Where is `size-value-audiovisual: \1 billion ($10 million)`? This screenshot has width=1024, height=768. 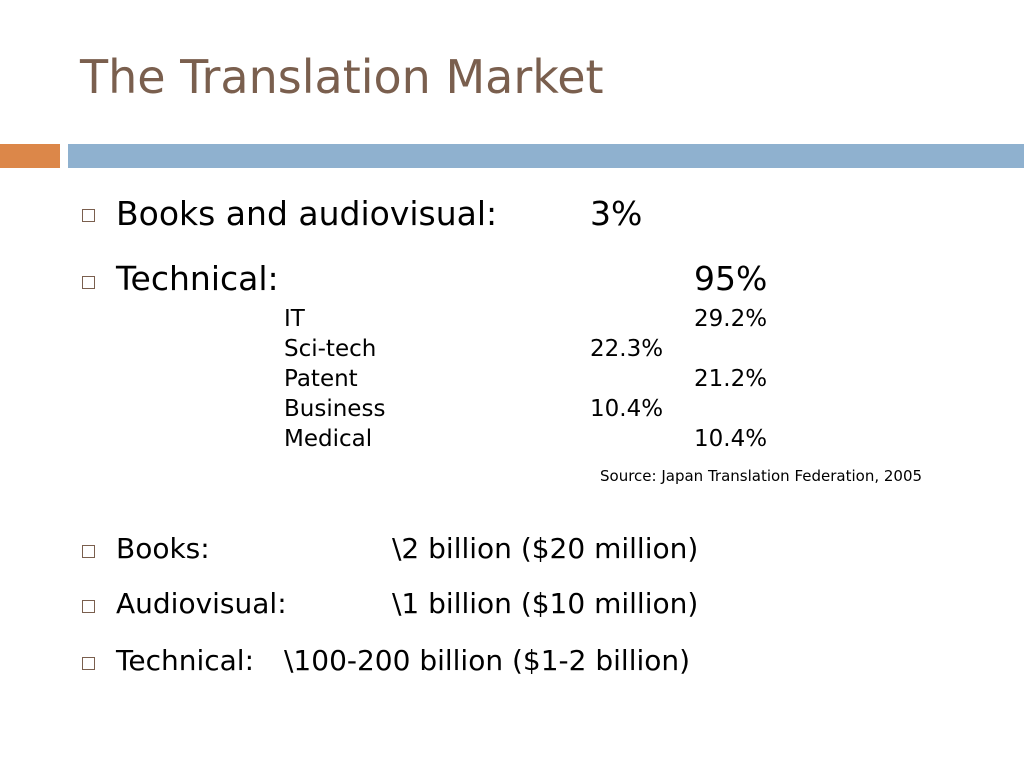 size-value-audiovisual: \1 billion ($10 million) is located at coordinates (545, 603).